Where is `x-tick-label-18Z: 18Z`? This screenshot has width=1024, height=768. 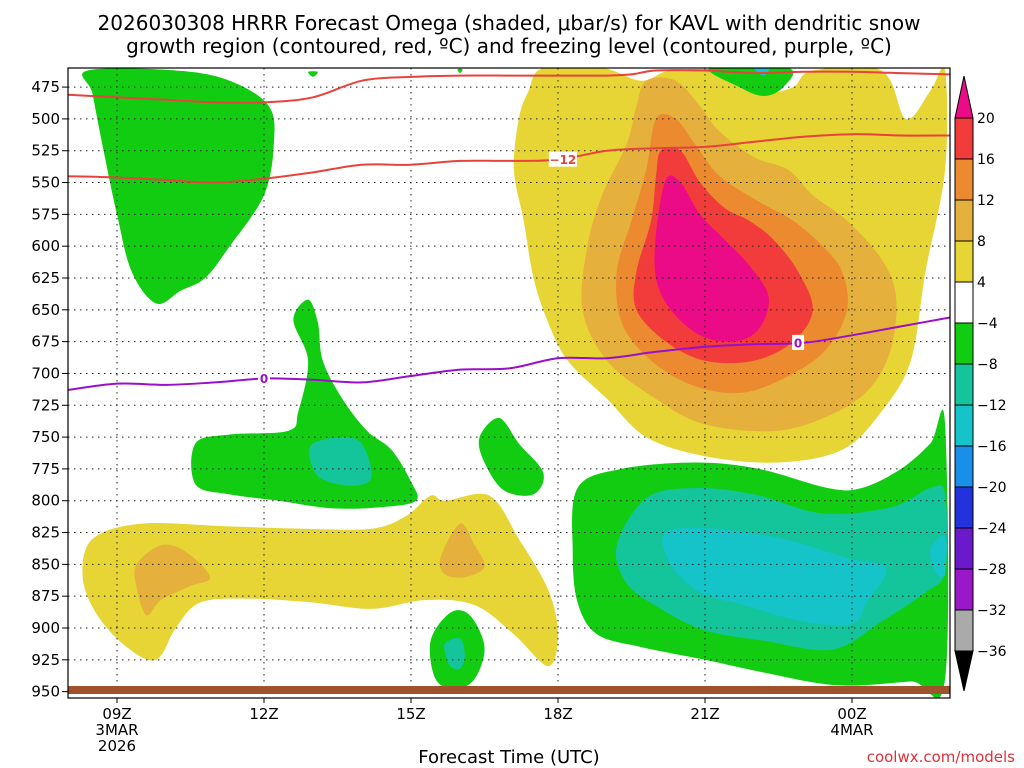
x-tick-label-18Z: 18Z is located at coordinates (557, 714).